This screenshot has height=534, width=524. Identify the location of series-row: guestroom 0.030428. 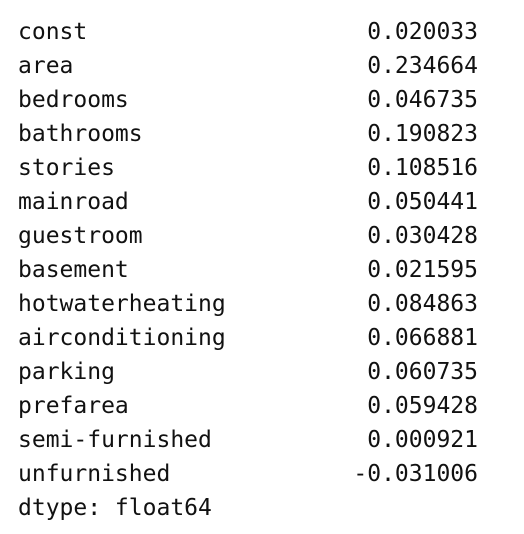
(248, 236).